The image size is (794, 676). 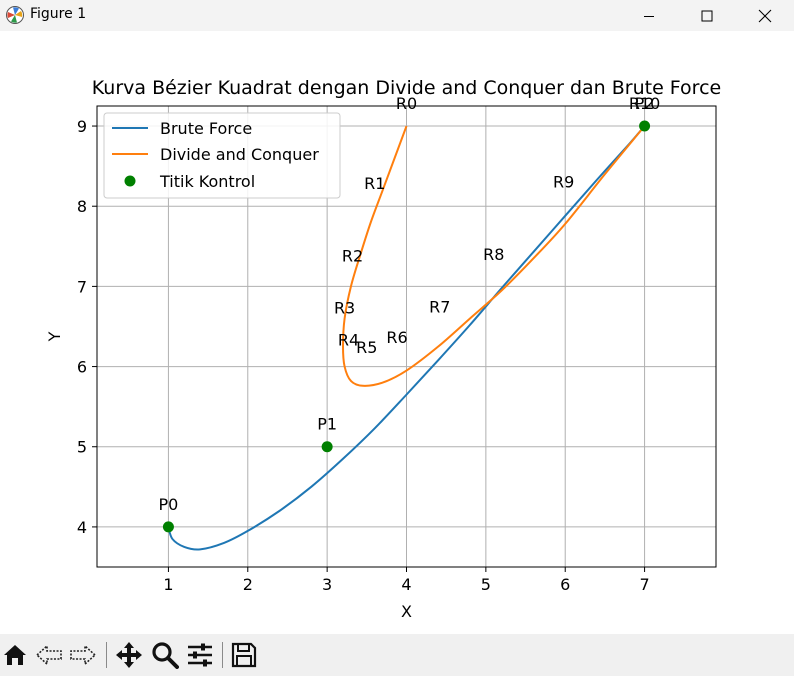 I want to click on window-title: Figure 1, so click(x=58, y=14).